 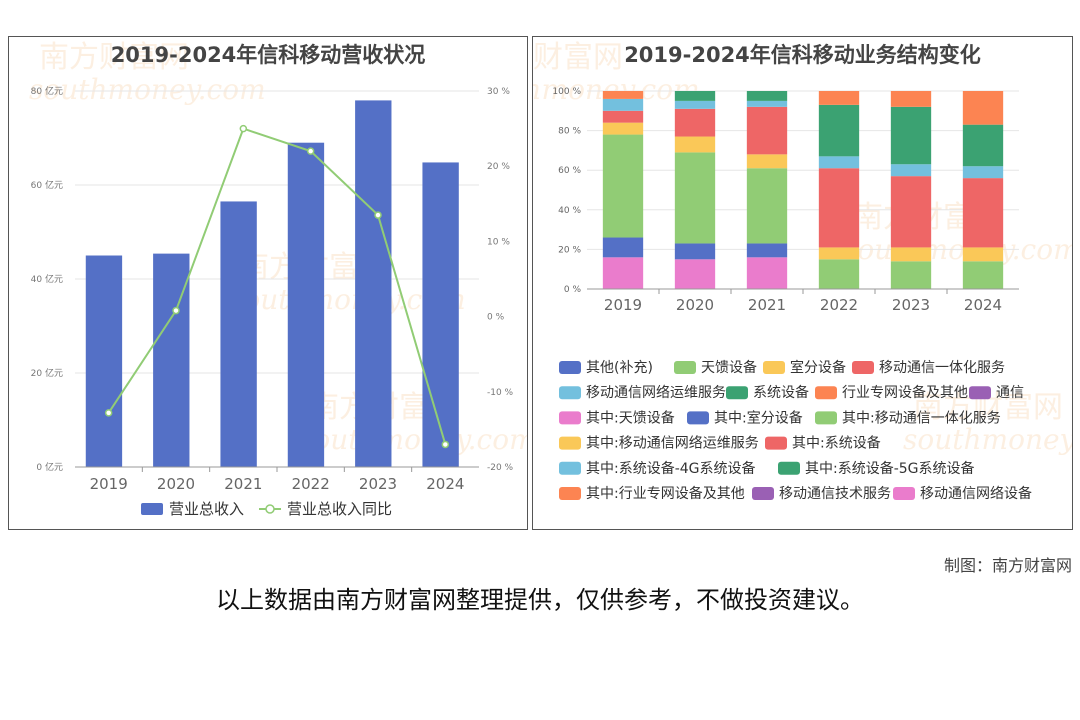 I want to click on watermark-cn-text: 南方财富网, so click(x=114, y=57).